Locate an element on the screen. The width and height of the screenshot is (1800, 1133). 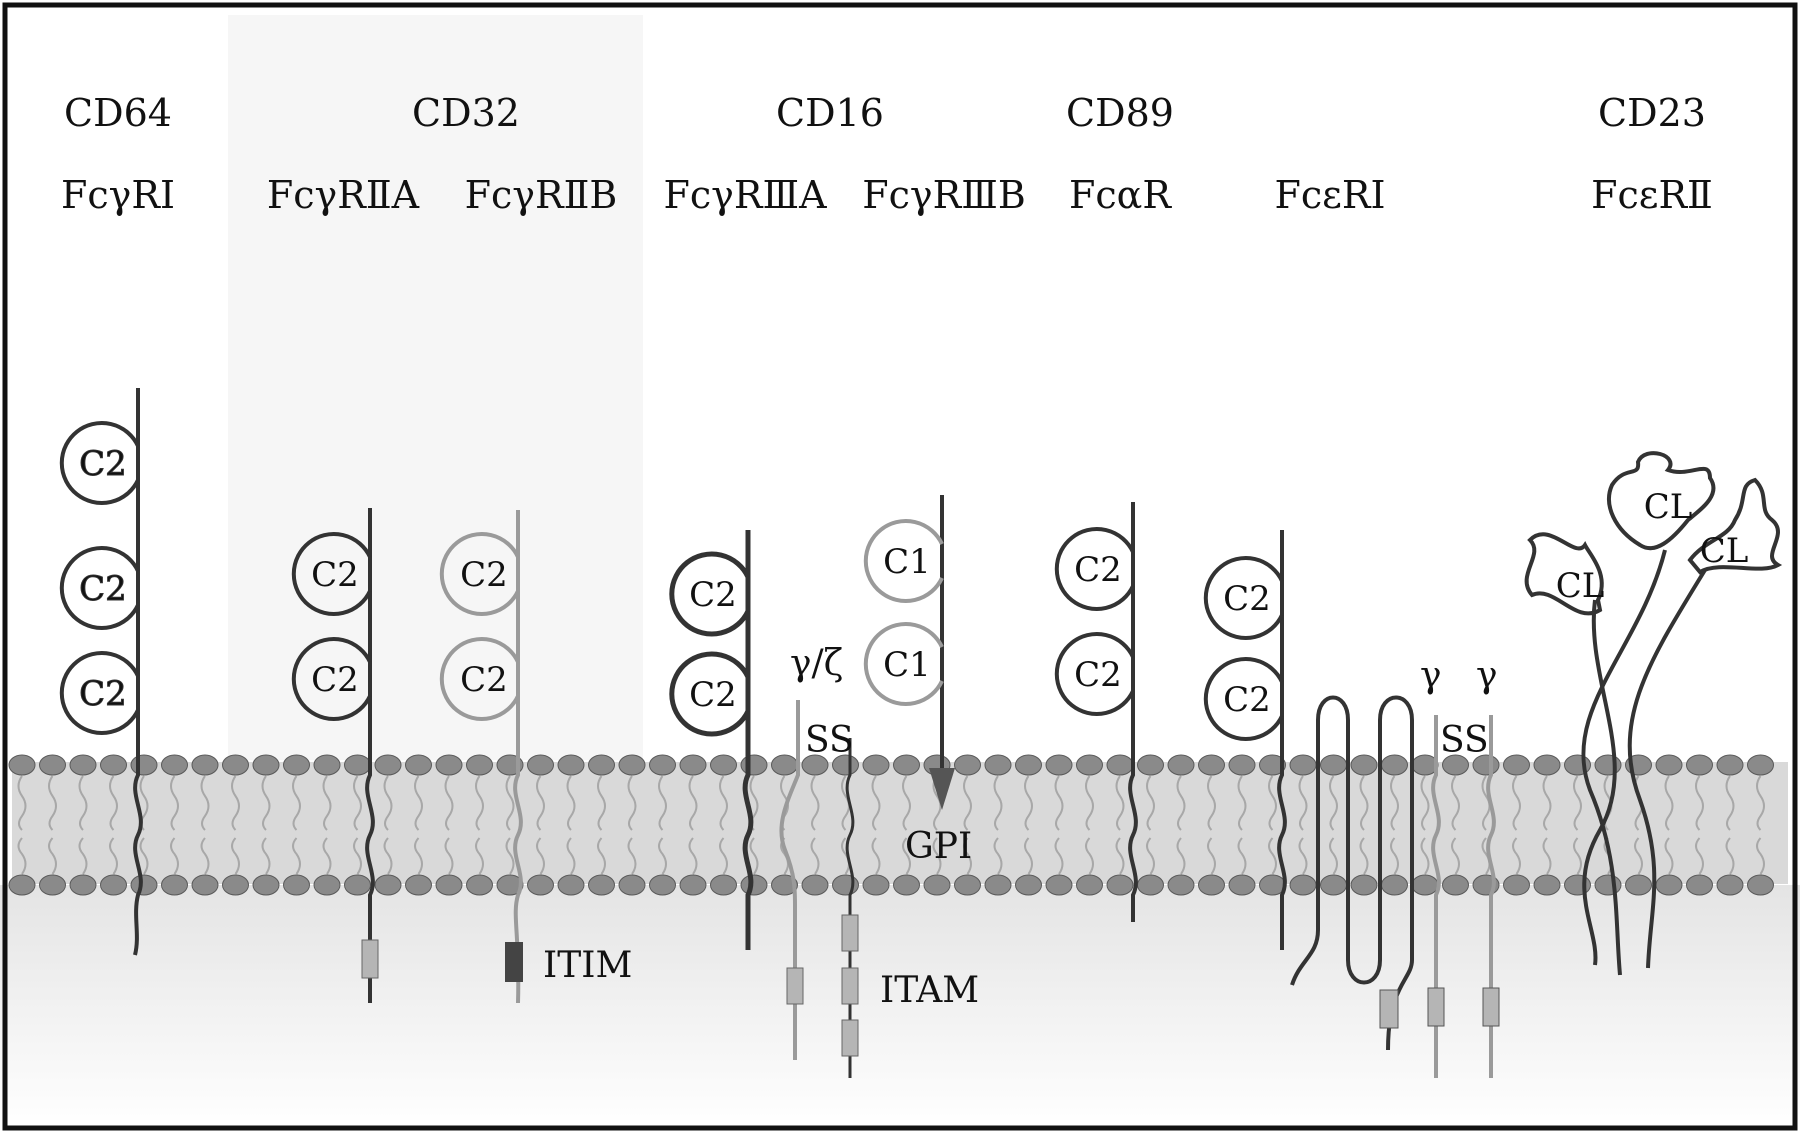
fcar-receptor: C2 C2 is located at coordinates (1096, 712).